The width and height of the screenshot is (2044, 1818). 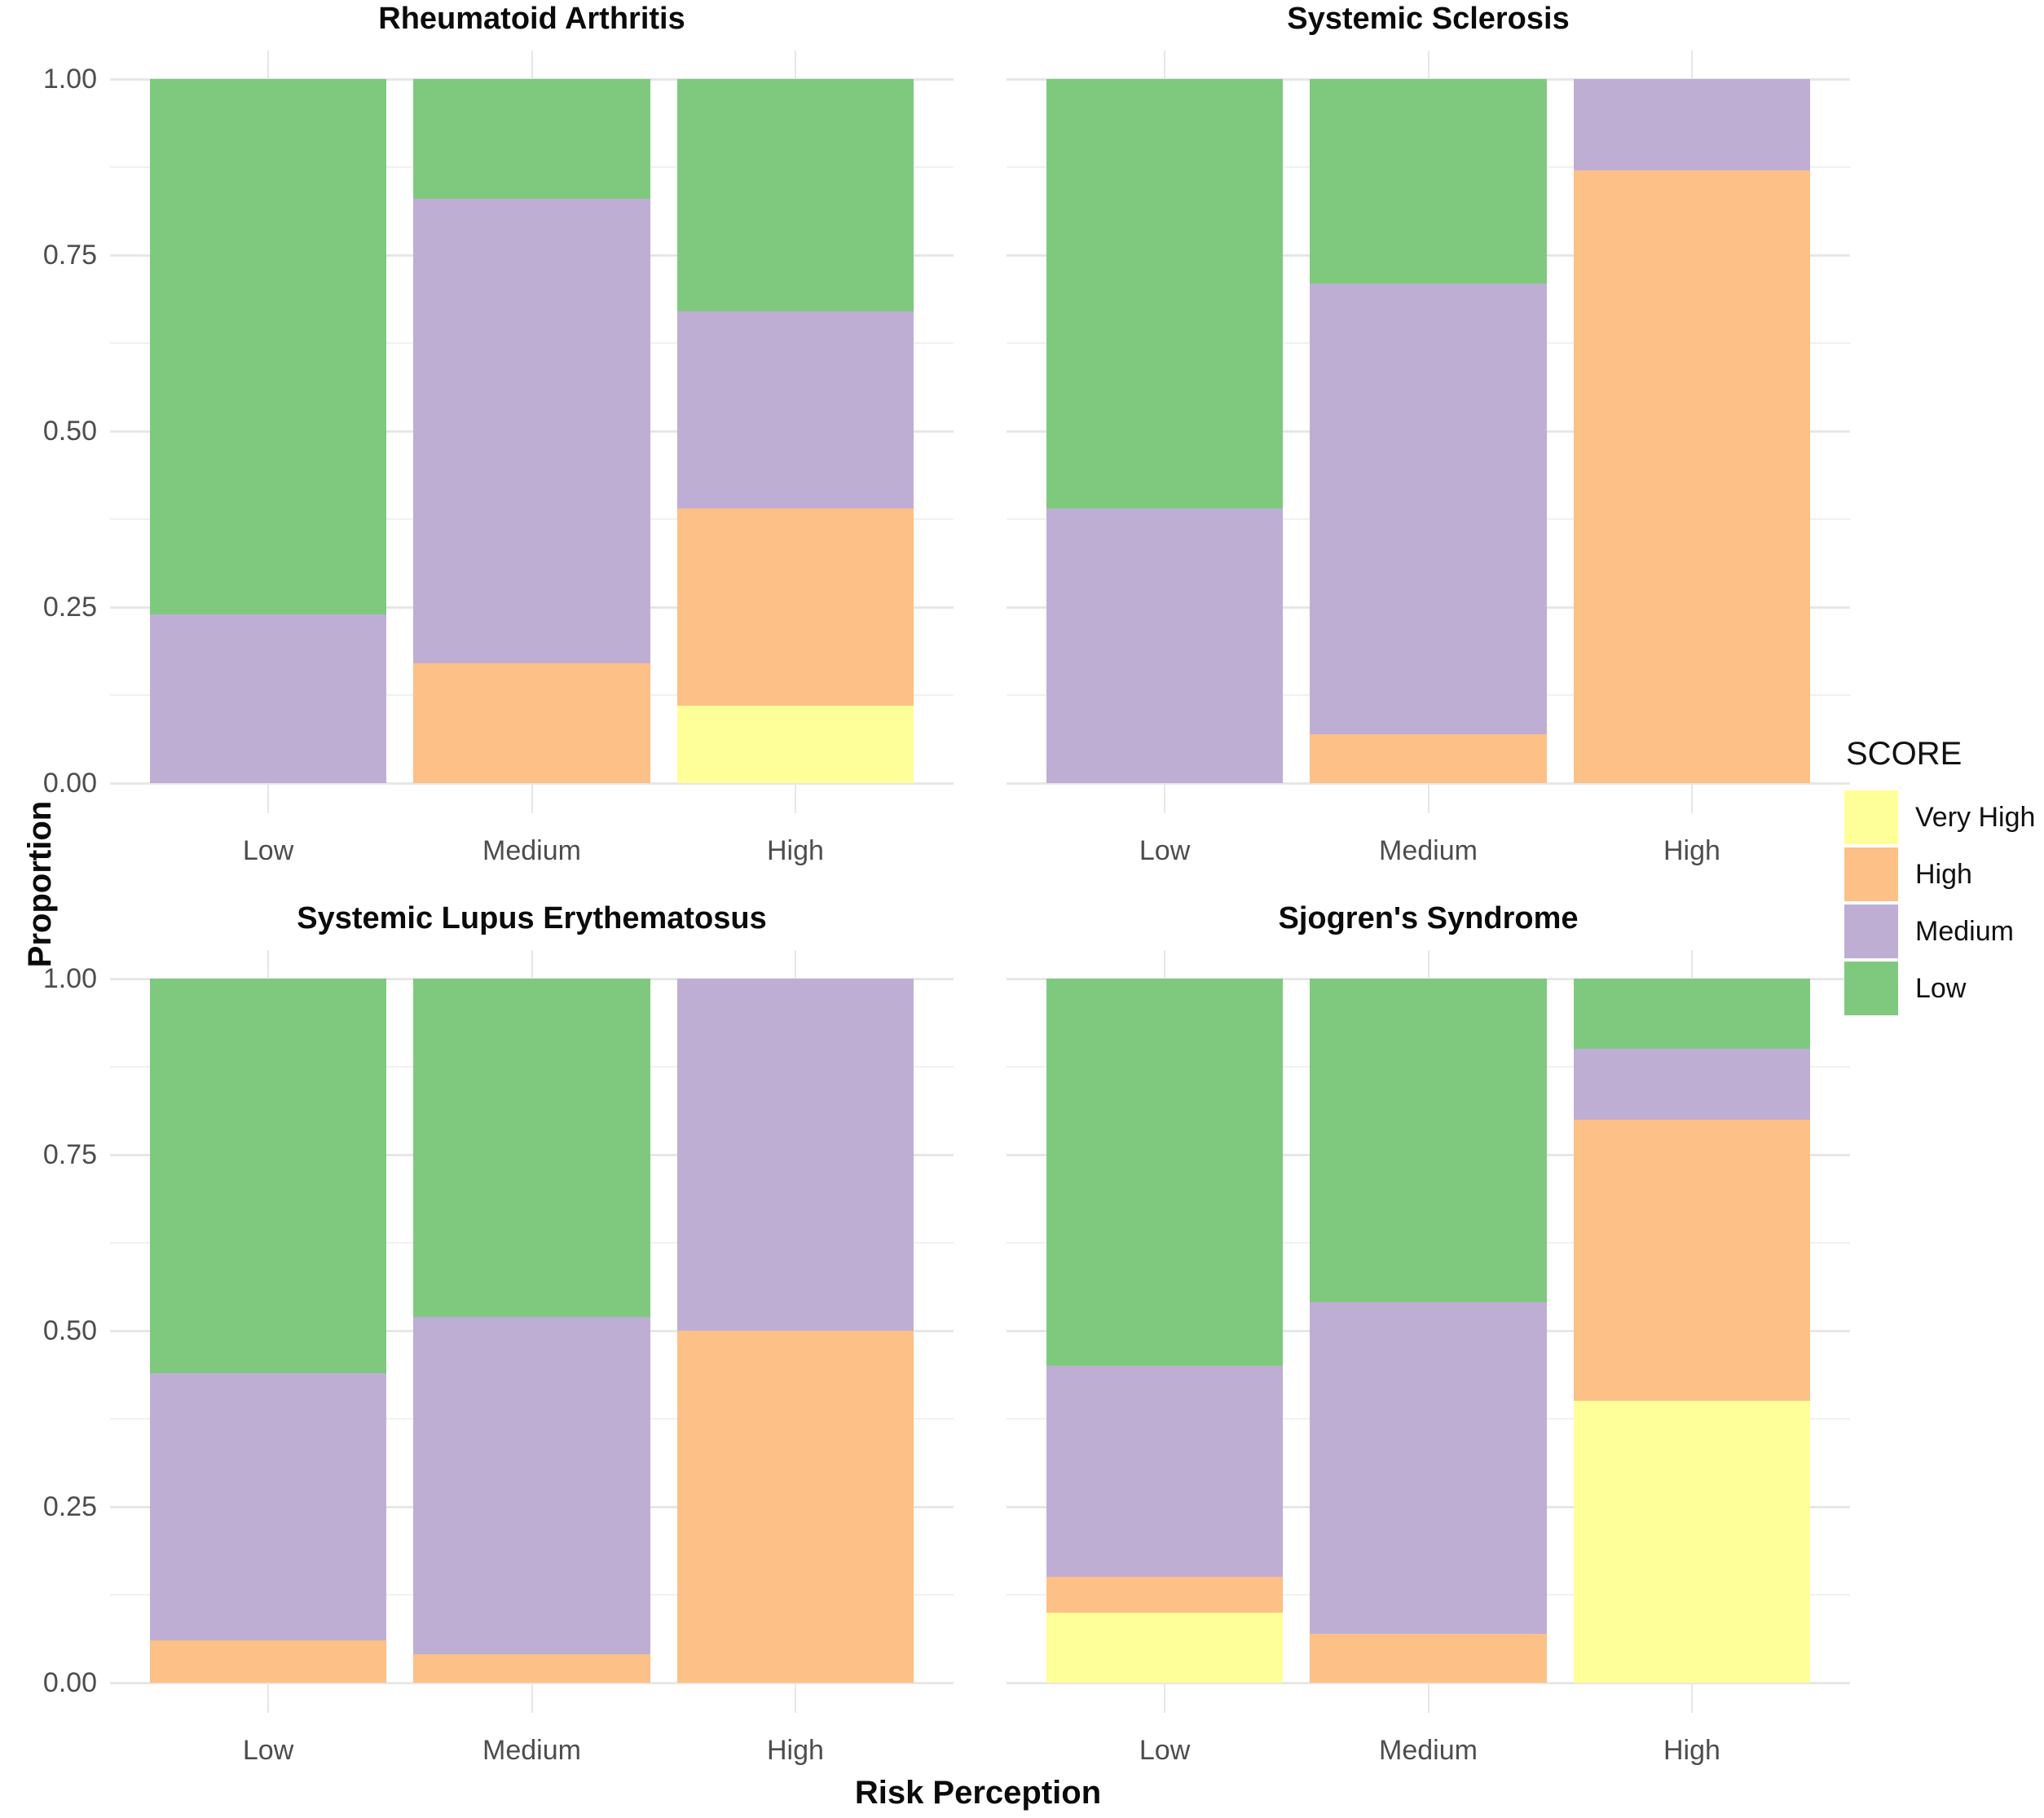 I want to click on facet-title: Sjogren's Syndrome, so click(x=1428, y=918).